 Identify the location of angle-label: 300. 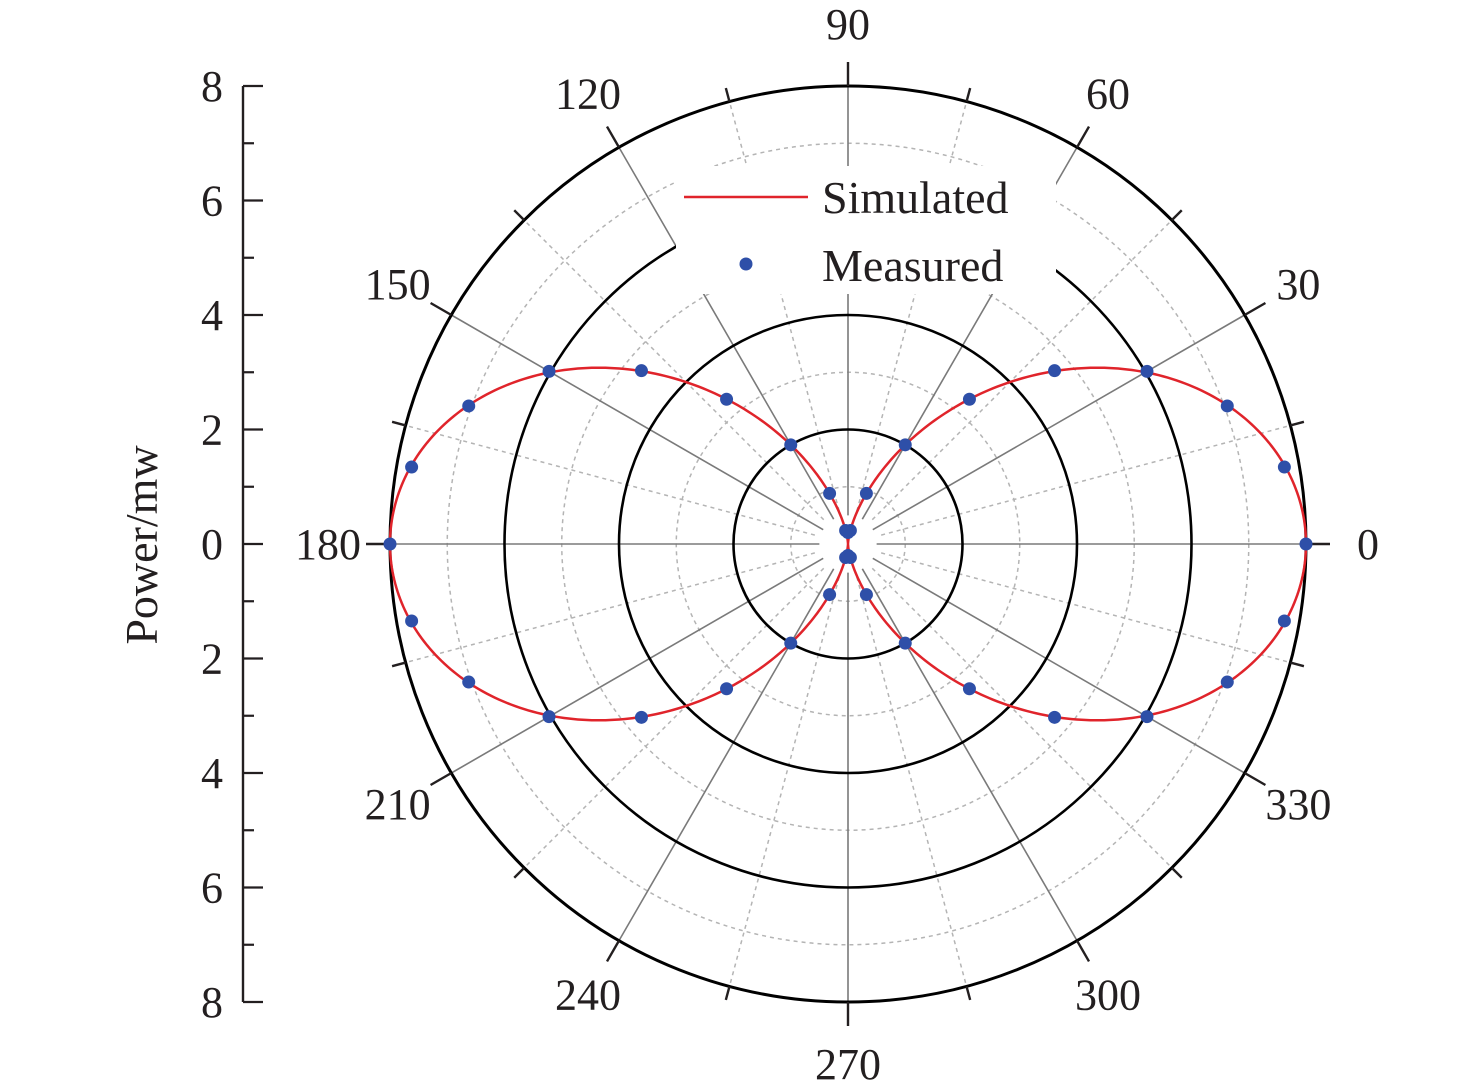
(1108, 994).